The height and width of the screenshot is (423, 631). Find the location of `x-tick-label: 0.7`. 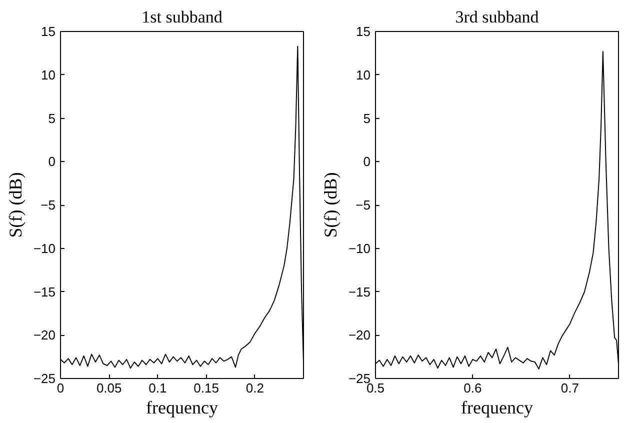

x-tick-label: 0.7 is located at coordinates (569, 388).